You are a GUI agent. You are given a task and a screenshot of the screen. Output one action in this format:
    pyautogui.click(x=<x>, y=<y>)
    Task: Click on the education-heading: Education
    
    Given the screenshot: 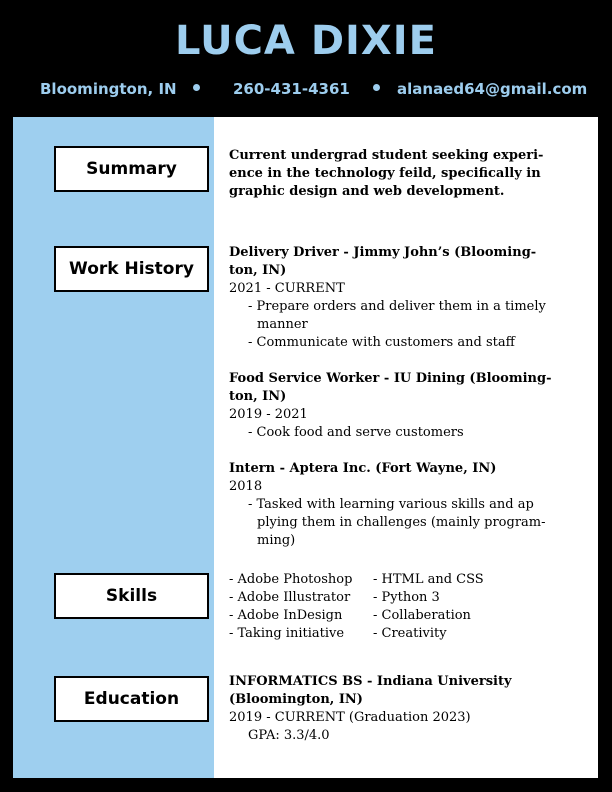 What is the action you would take?
    pyautogui.click(x=131, y=699)
    